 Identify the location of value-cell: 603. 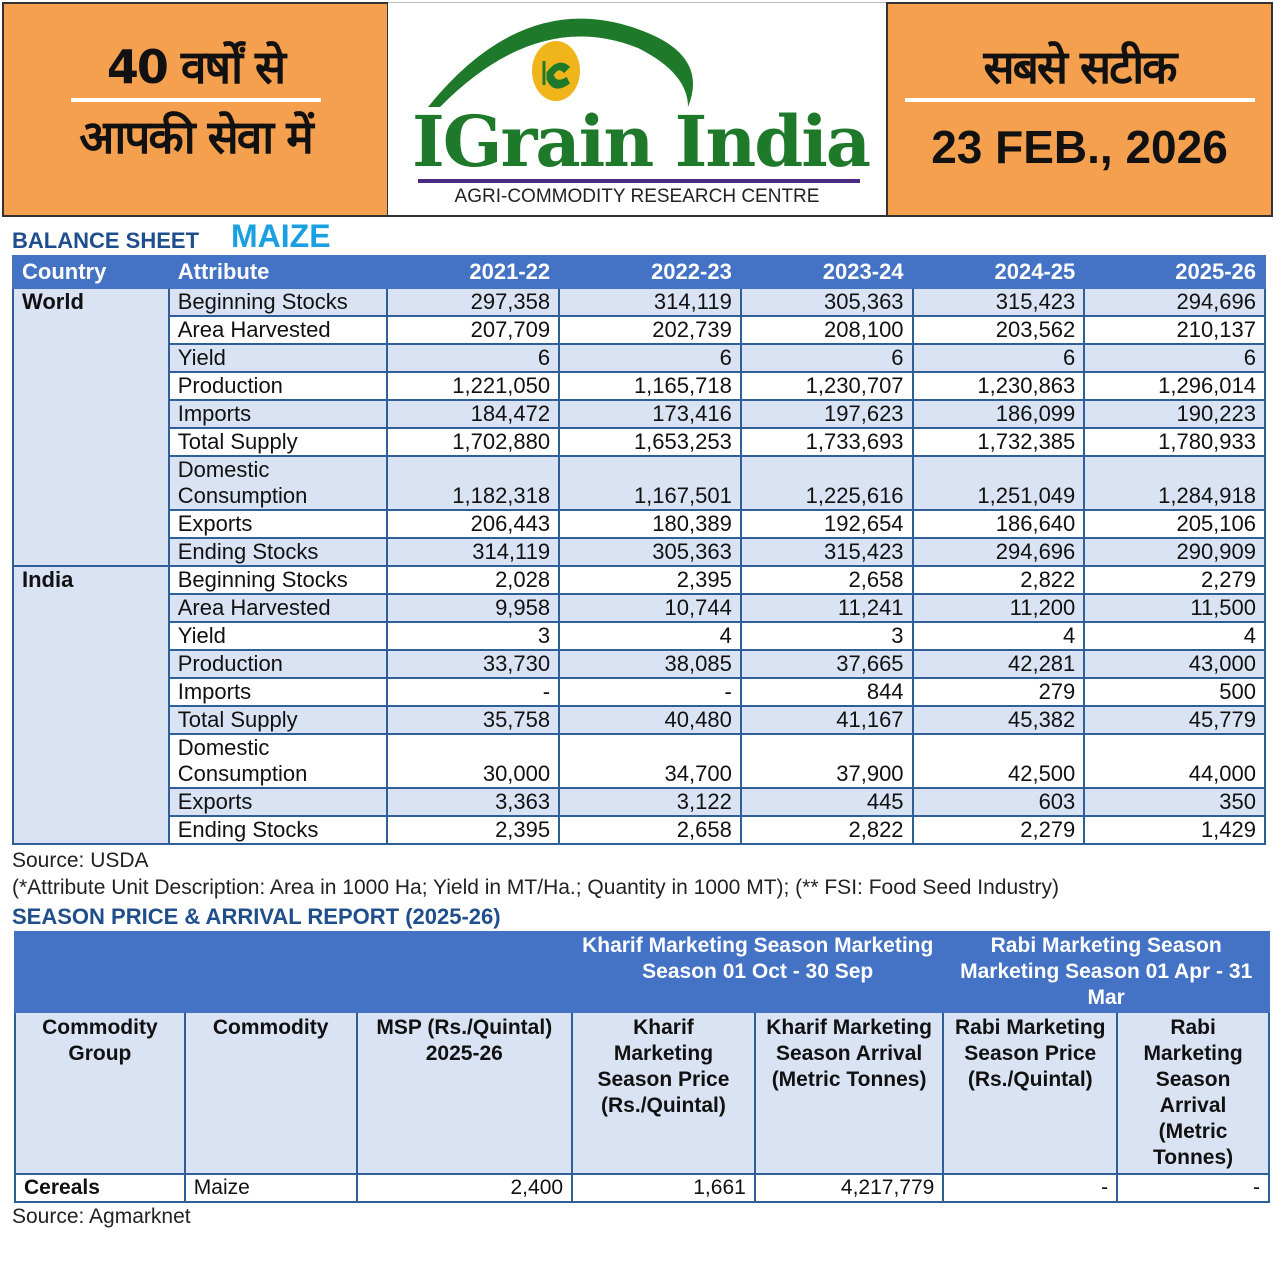
(998, 802).